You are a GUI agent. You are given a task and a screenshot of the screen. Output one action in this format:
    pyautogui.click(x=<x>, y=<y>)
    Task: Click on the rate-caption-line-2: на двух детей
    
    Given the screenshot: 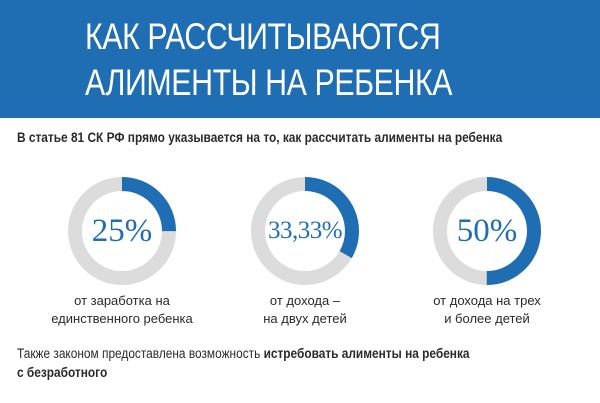 What is the action you would take?
    pyautogui.click(x=305, y=318)
    